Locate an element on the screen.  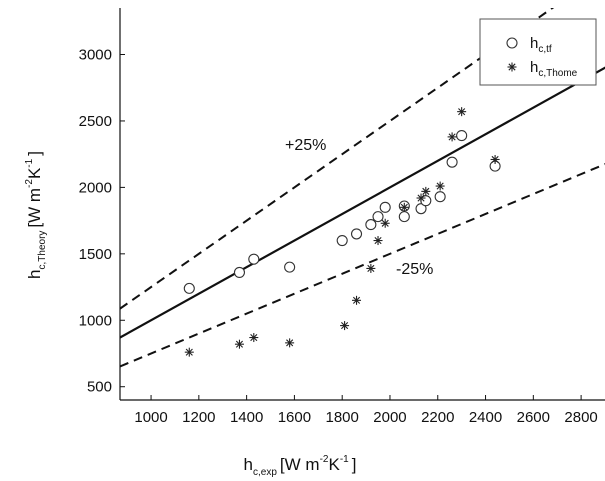
y-axis-ticks: 500 1000 1500 2000 2500 3000 is located at coordinates (102, 221).